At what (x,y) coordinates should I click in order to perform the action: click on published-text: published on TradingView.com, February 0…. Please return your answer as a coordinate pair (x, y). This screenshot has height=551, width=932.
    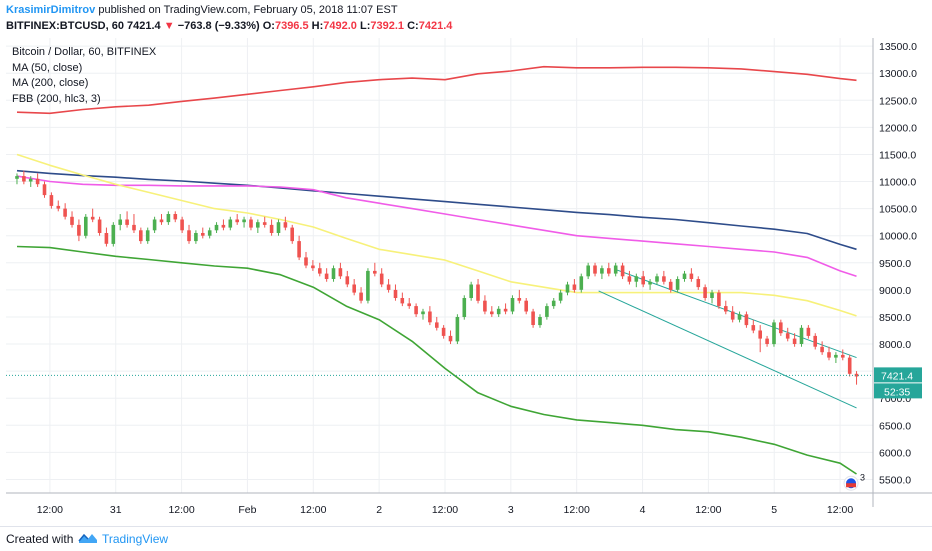
    Looking at the image, I should click on (248, 10).